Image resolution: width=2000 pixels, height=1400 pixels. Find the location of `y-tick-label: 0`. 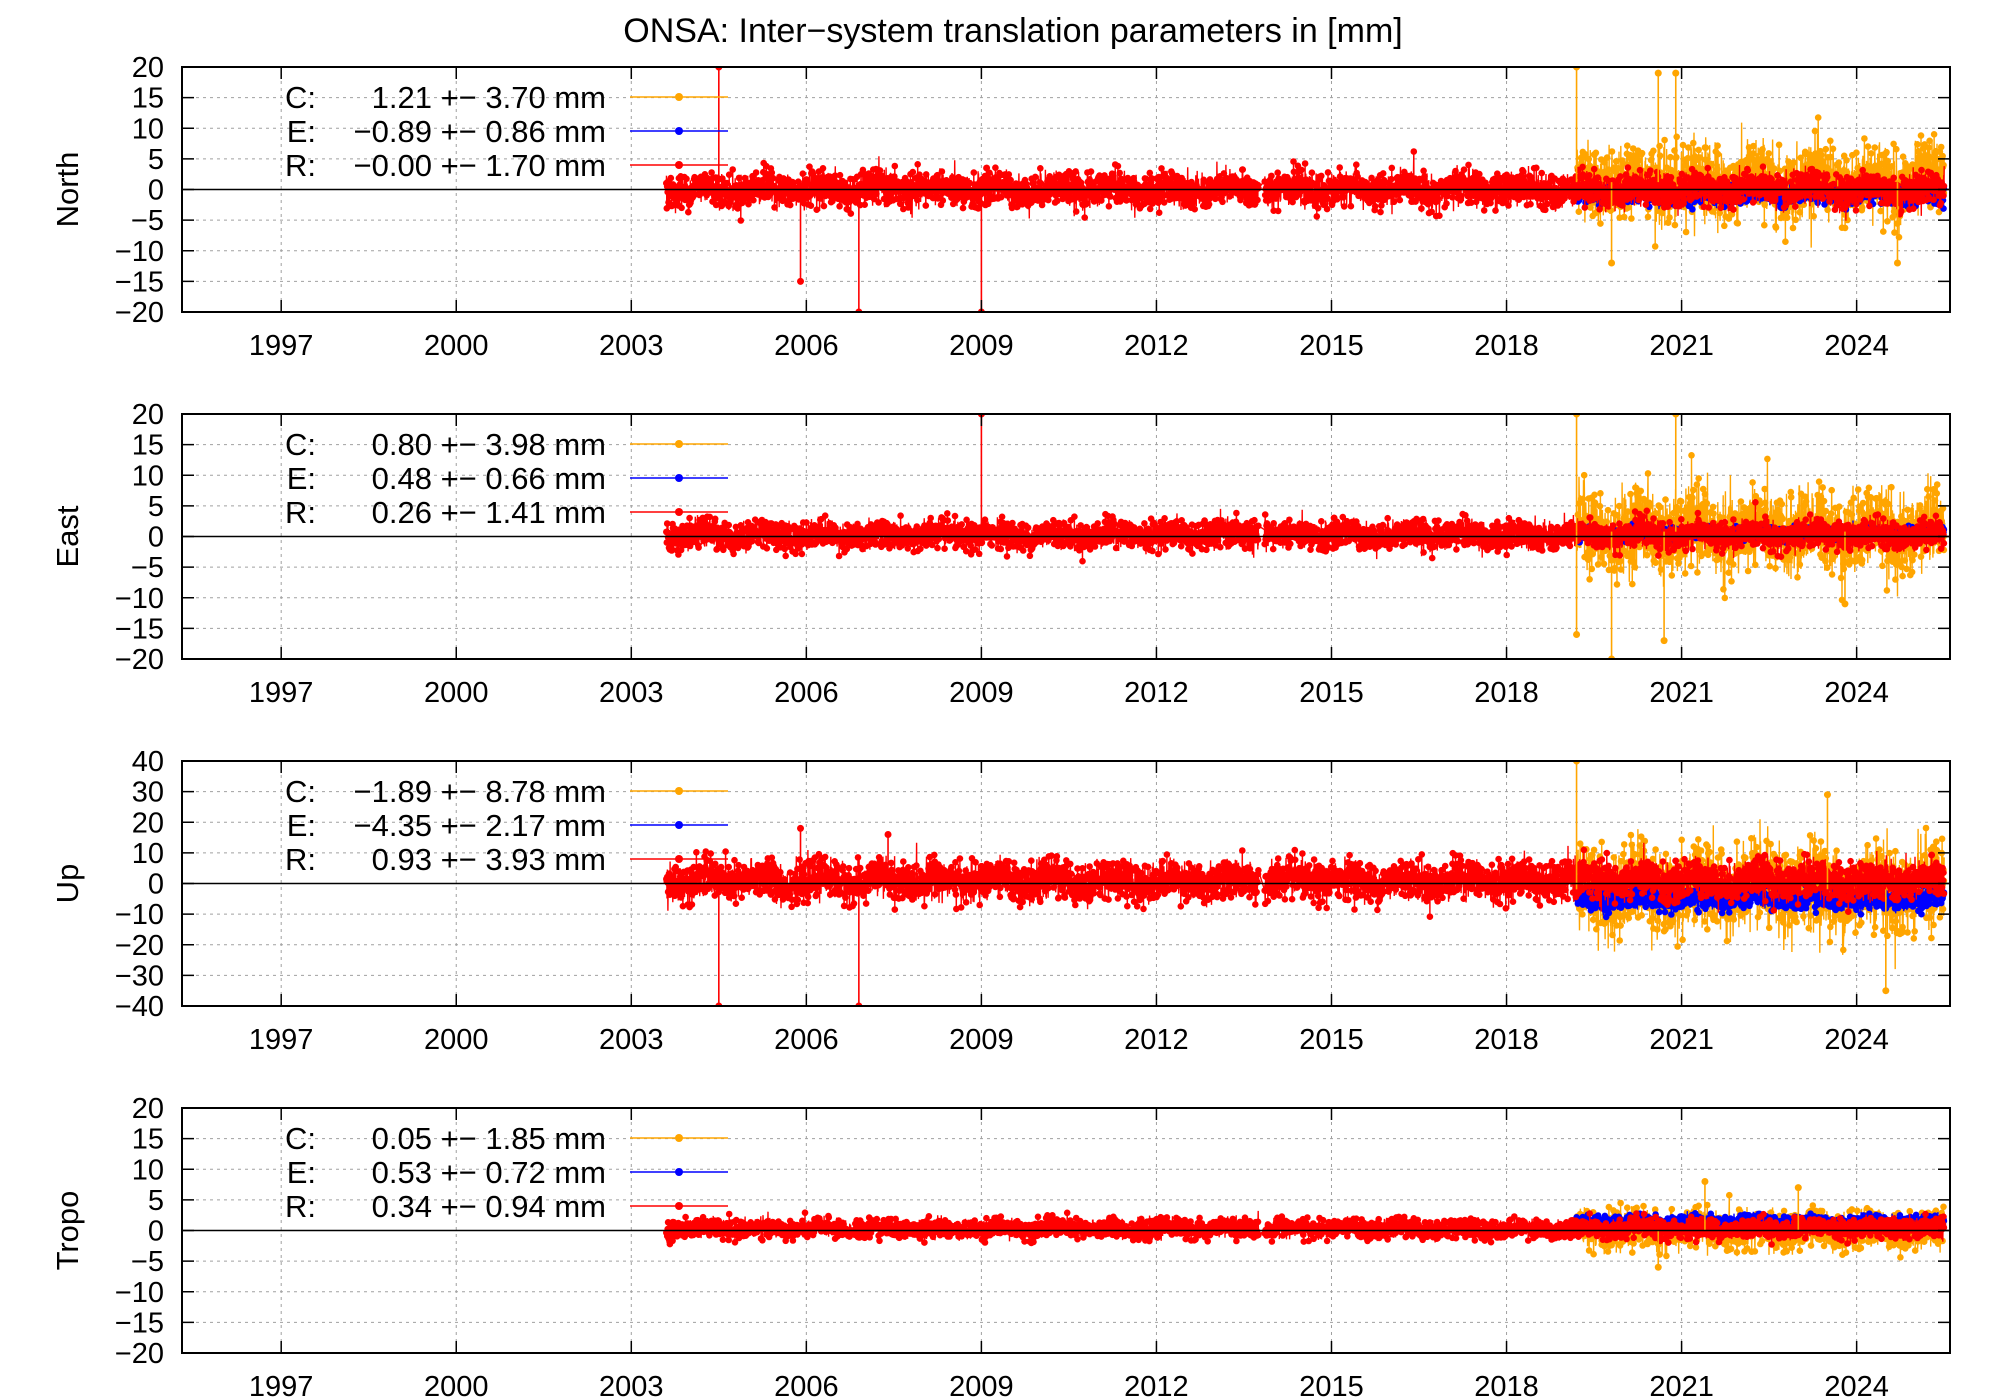

y-tick-label: 0 is located at coordinates (156, 191).